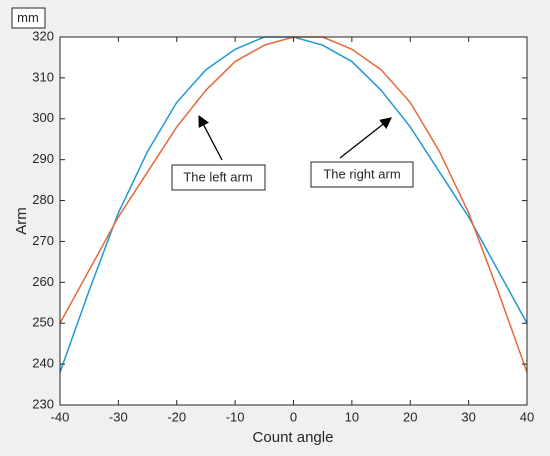  What do you see at coordinates (293, 437) in the screenshot?
I see `x-axis-label: Count angle` at bounding box center [293, 437].